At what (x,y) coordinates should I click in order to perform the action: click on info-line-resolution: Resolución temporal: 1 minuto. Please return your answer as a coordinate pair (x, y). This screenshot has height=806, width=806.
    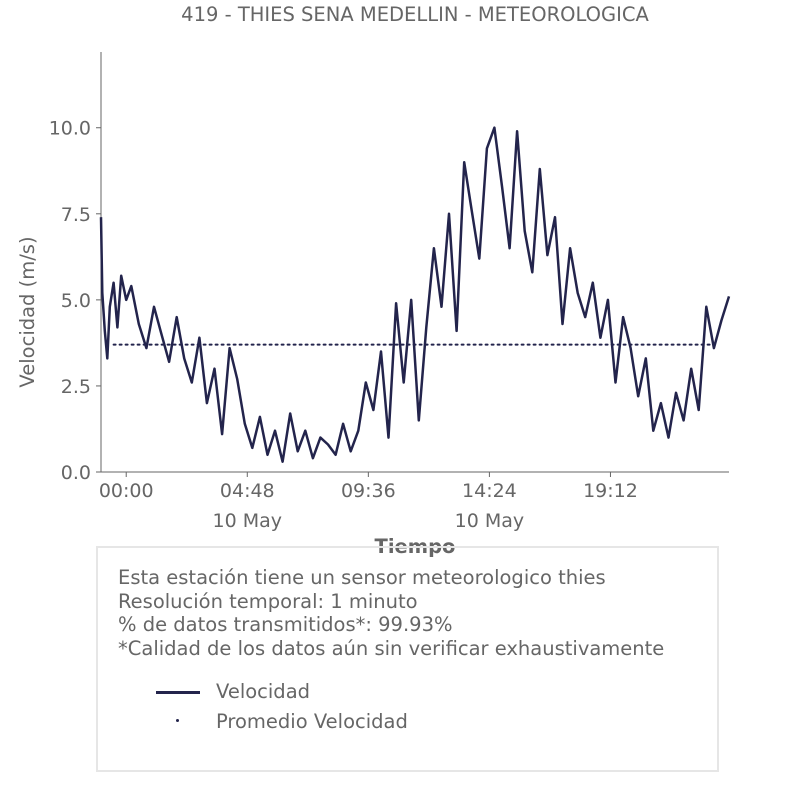
    Looking at the image, I should click on (268, 601).